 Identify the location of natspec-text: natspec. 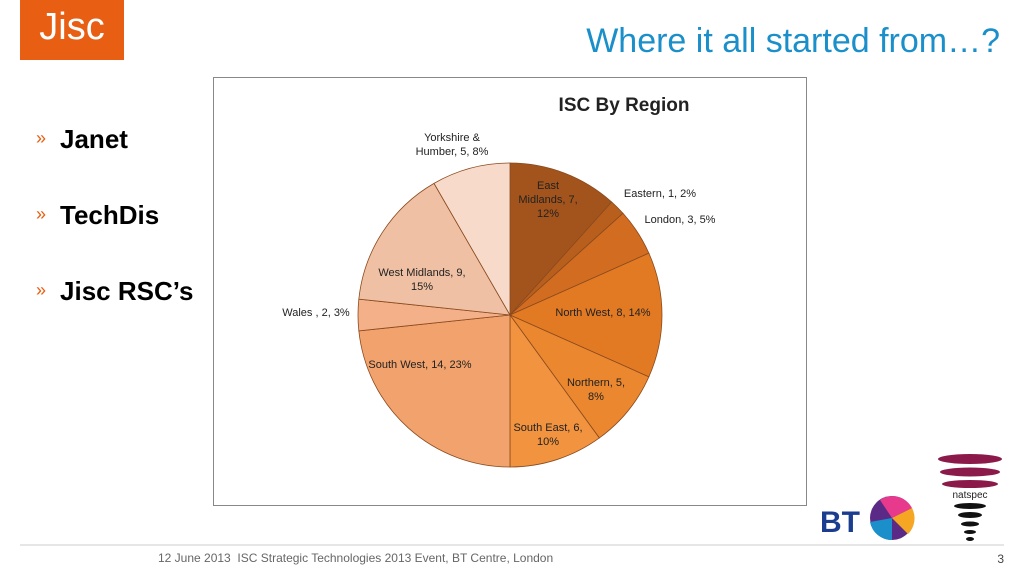
(969, 495).